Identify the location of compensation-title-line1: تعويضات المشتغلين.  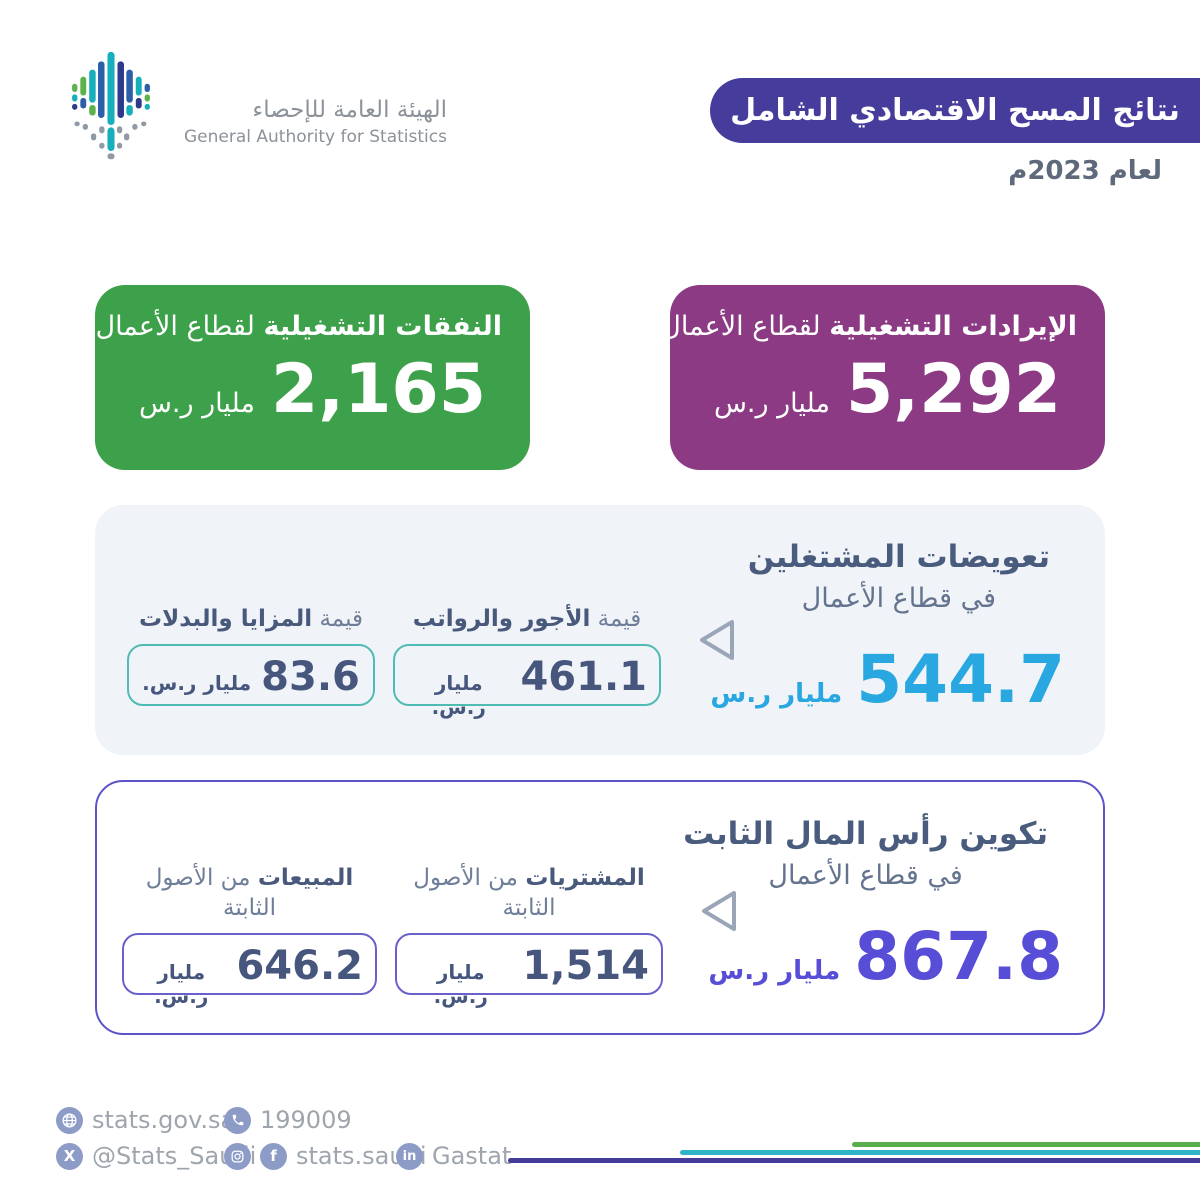
(898, 557).